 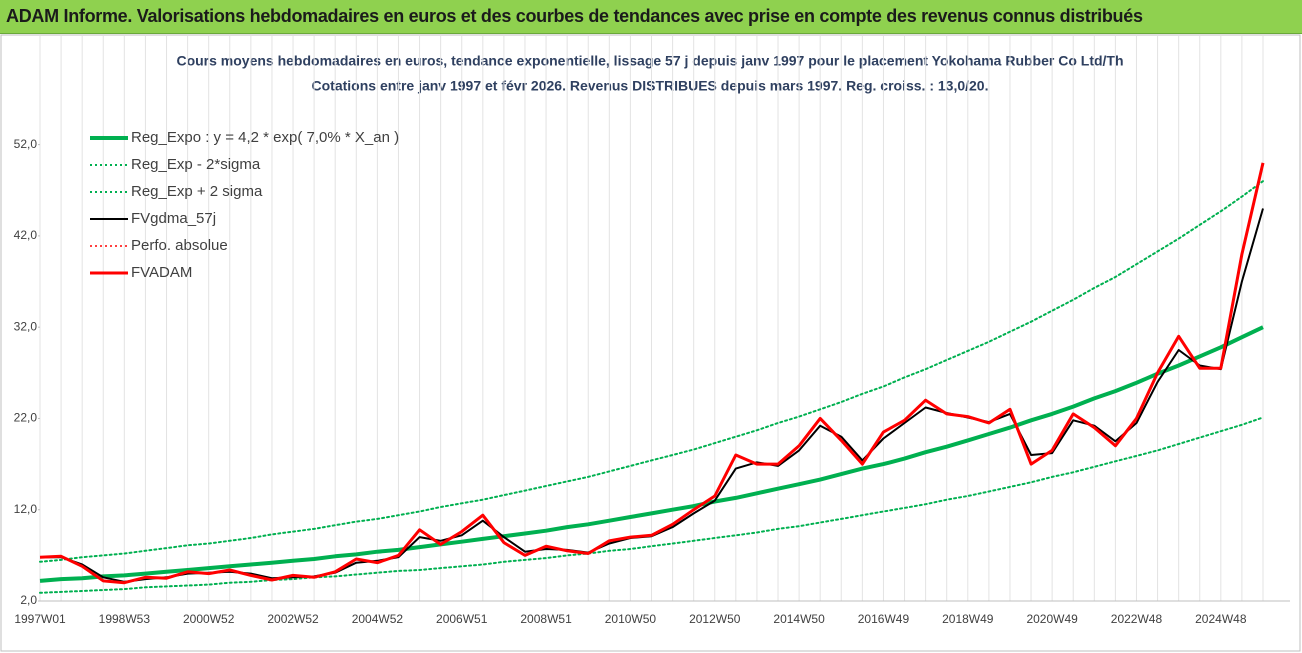 What do you see at coordinates (799, 619) in the screenshot?
I see `x-tick-label: 2014W50` at bounding box center [799, 619].